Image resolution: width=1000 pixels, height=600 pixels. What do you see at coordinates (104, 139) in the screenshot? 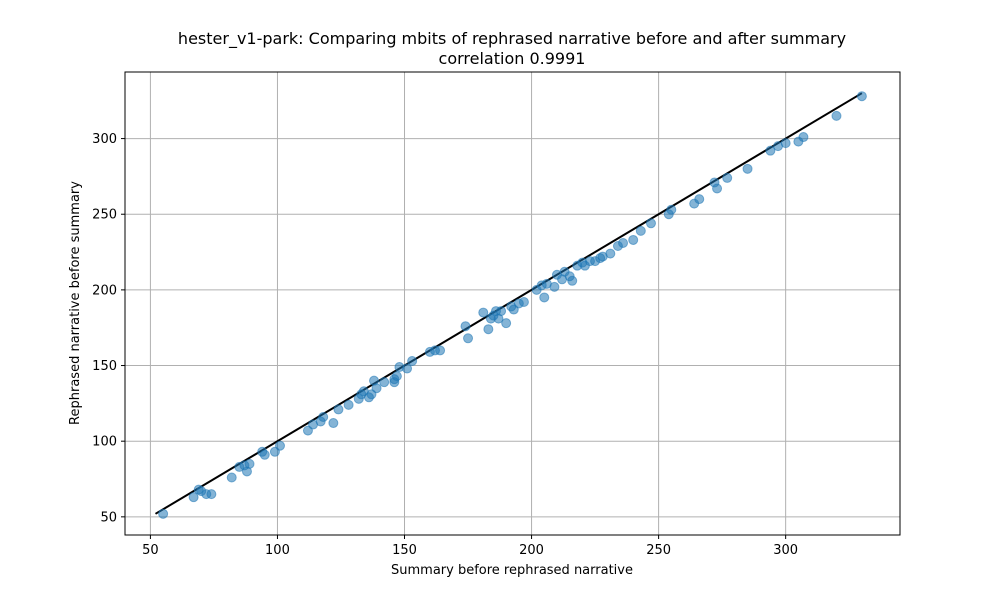
I see `y-tick-label: 300` at bounding box center [104, 139].